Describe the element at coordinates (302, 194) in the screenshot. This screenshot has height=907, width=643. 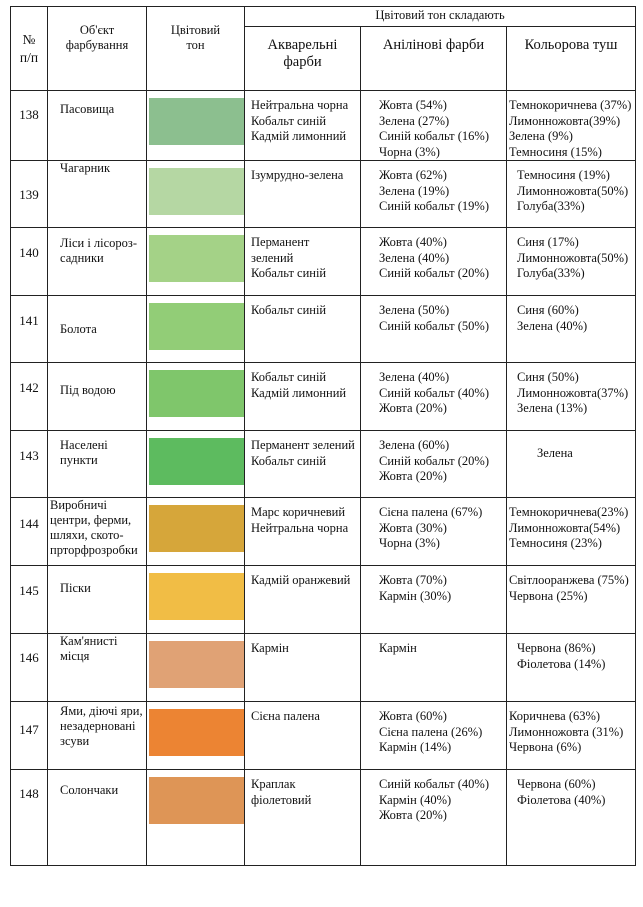
I see `watercolor-paints: Ізумрудно-зелена` at that location.